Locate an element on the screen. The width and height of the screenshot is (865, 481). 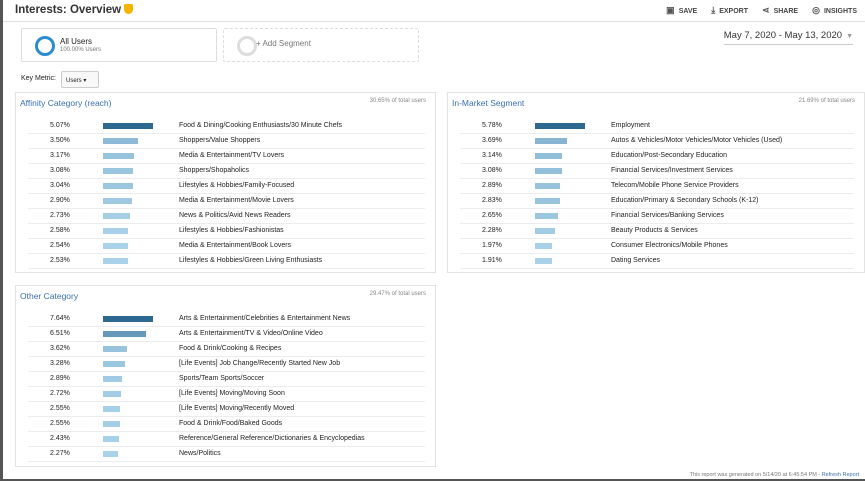
table-row: 2.72% [Life Events] Moving/Moving Soon is located at coordinates (226, 394).